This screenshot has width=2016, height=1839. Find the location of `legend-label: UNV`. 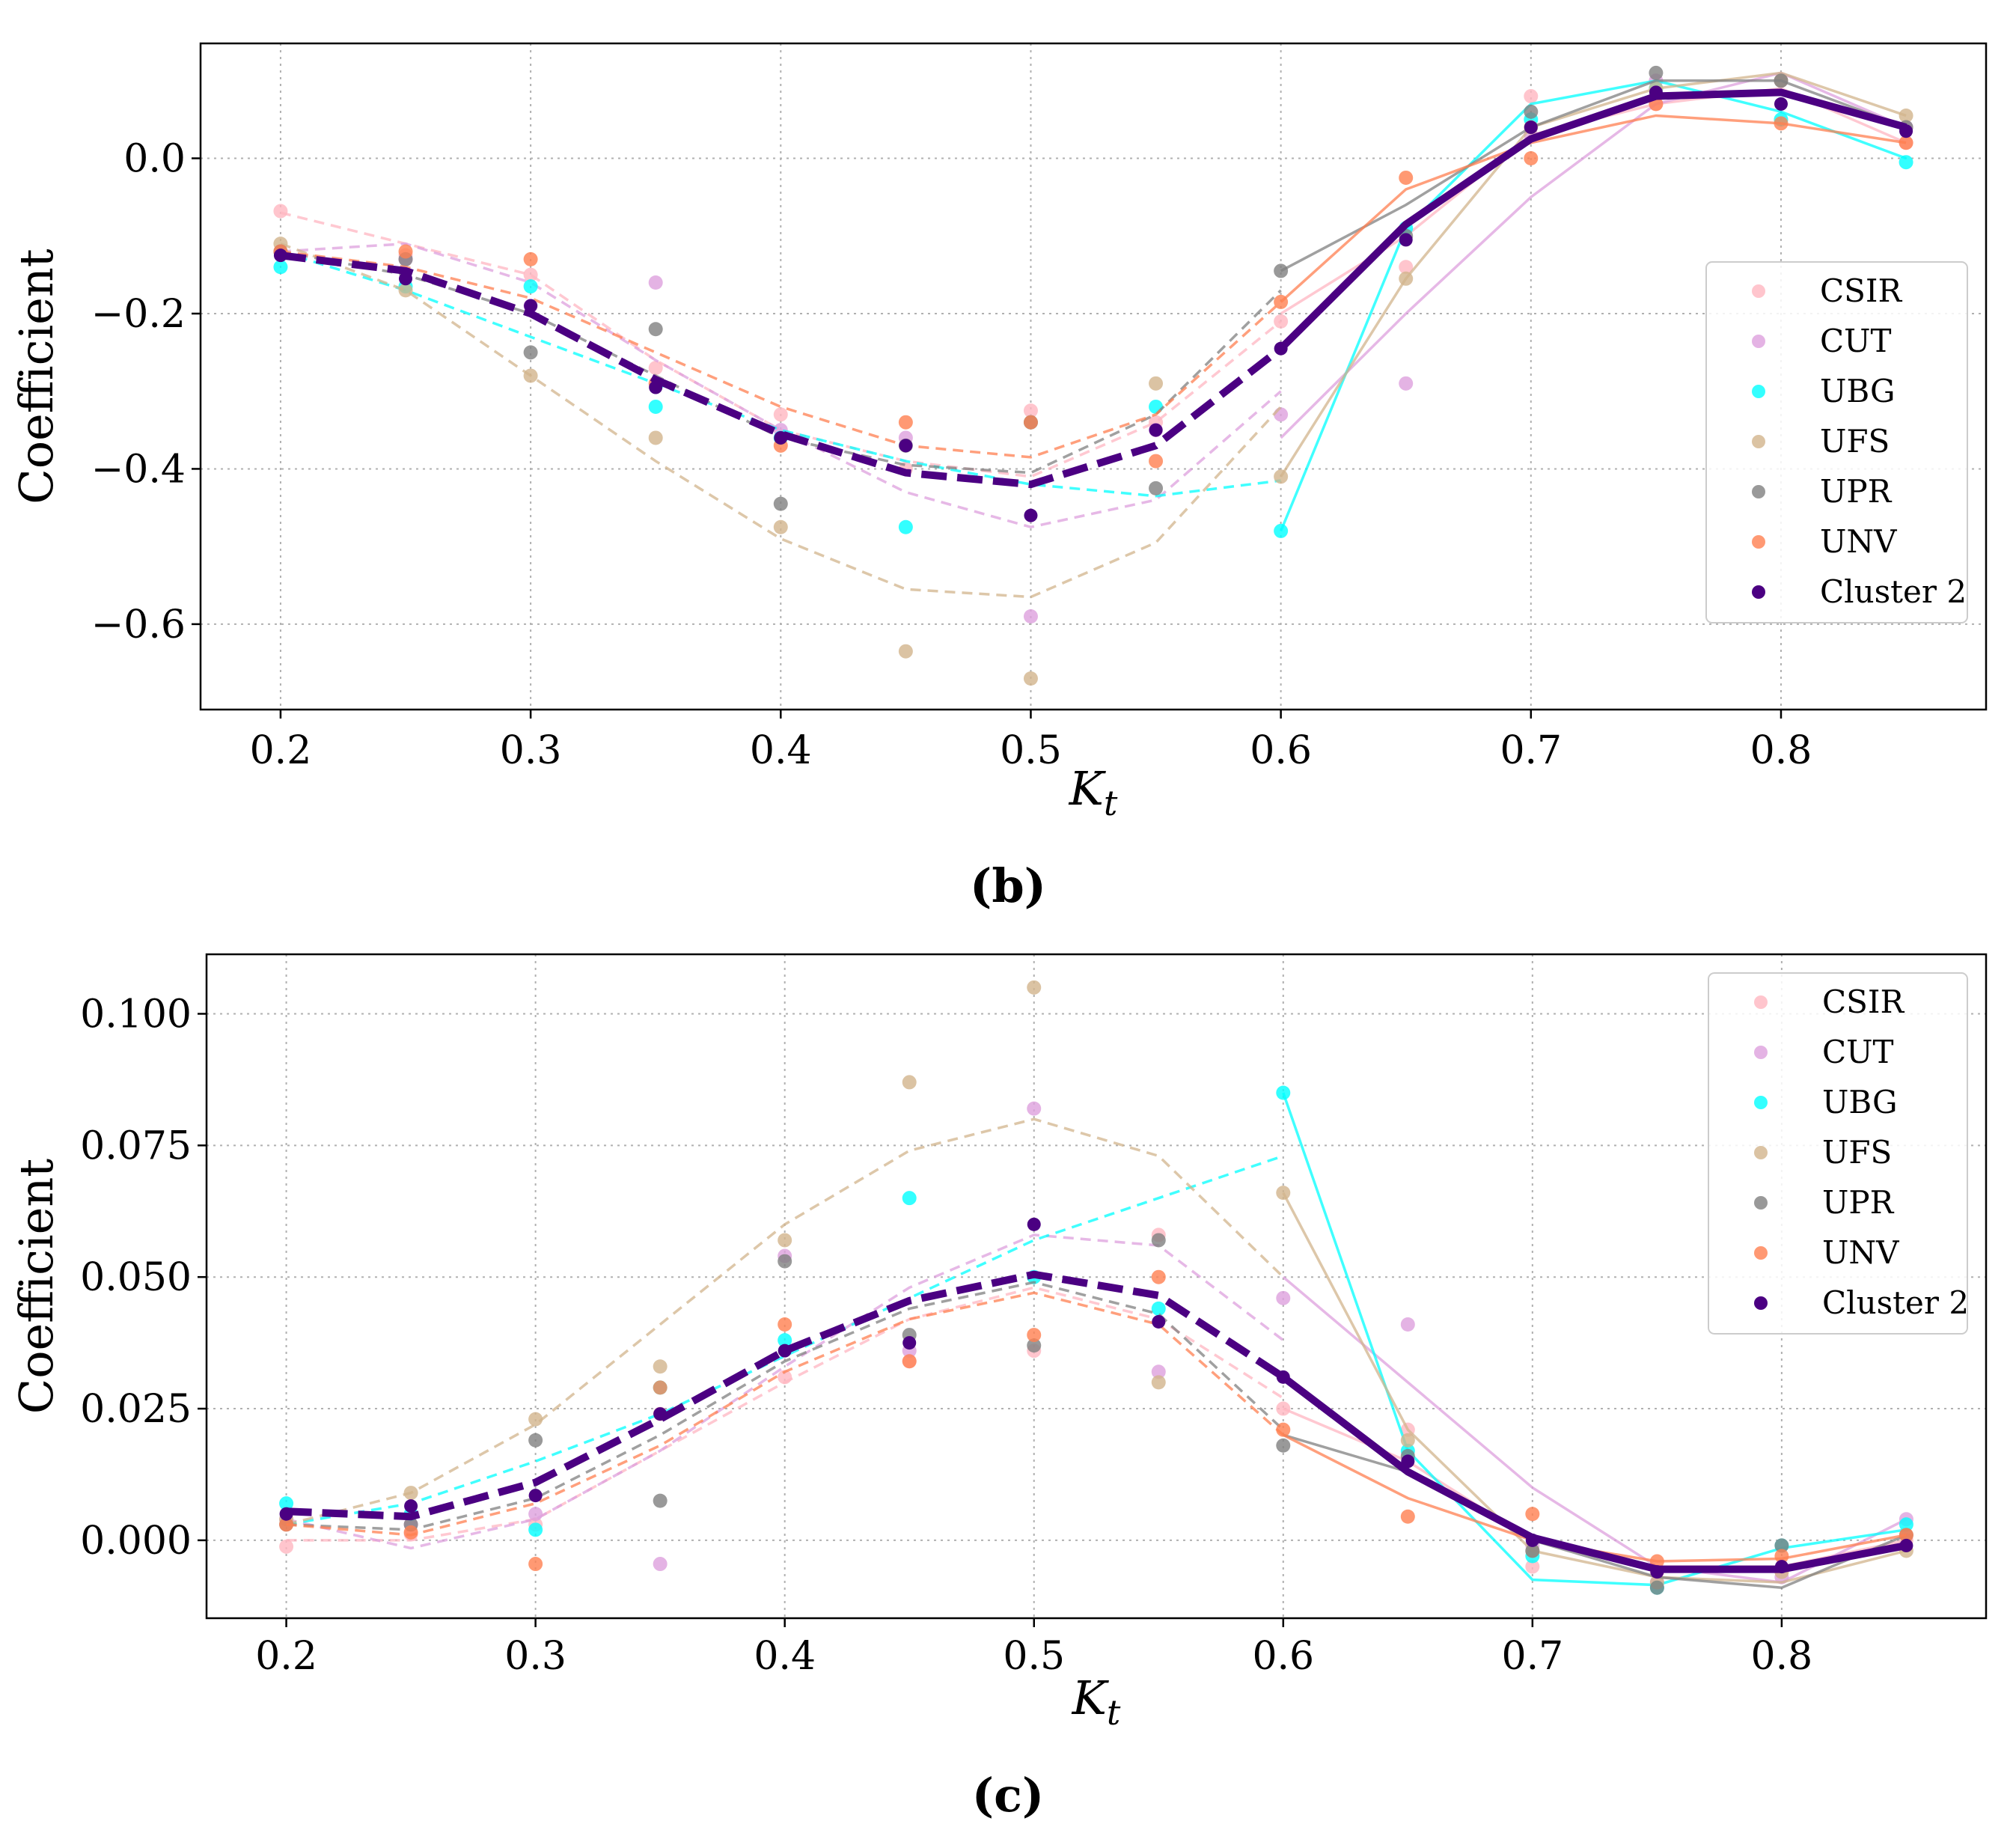

legend-label: UNV is located at coordinates (1858, 541).